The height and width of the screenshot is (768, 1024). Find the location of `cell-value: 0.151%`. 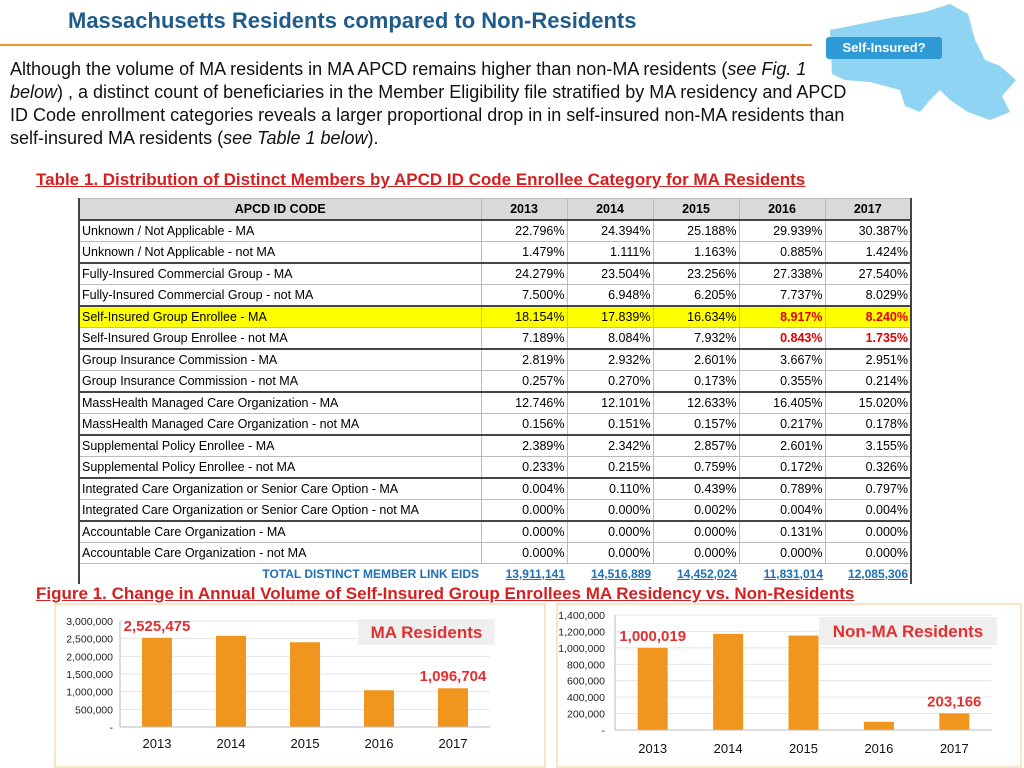

cell-value: 0.151% is located at coordinates (610, 424).